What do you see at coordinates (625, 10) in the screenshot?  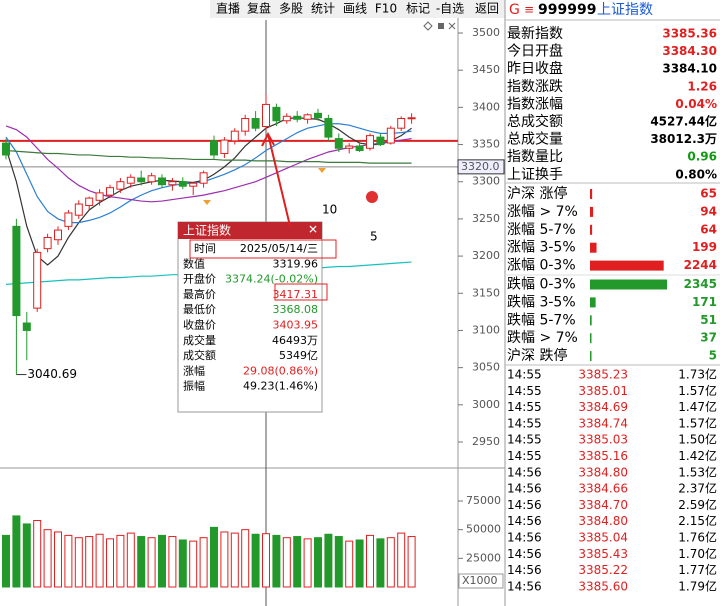 I see `name: 上证指数` at bounding box center [625, 10].